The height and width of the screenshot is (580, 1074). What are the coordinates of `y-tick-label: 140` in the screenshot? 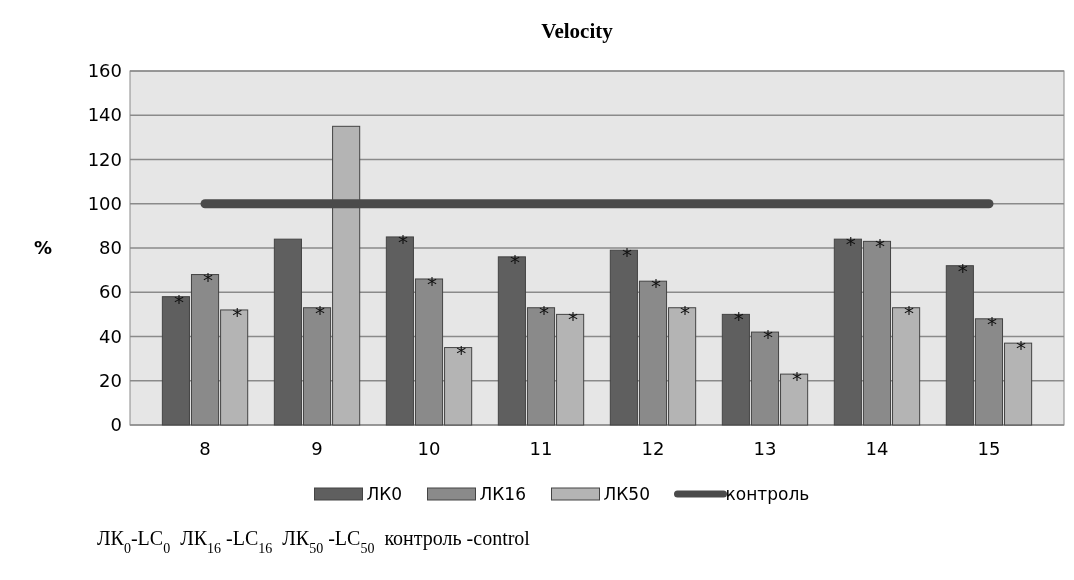 It's located at (104, 115).